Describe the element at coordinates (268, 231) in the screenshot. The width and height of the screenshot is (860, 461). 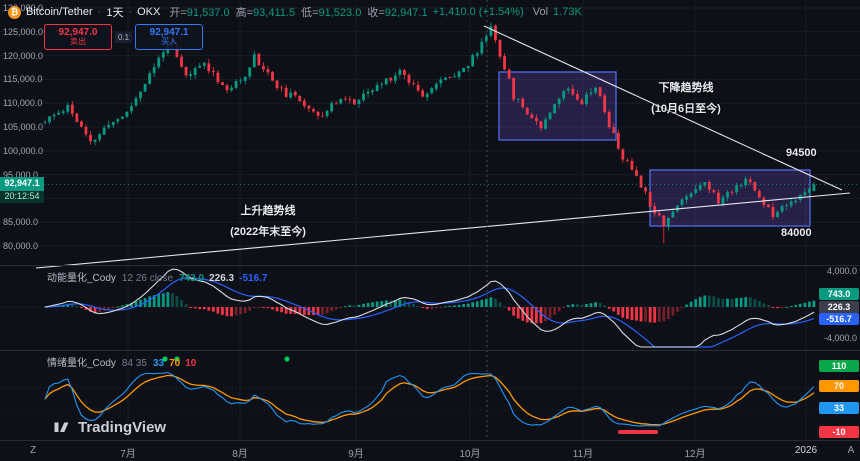
I see `uptrend-line2: (2022年末至今)` at that location.